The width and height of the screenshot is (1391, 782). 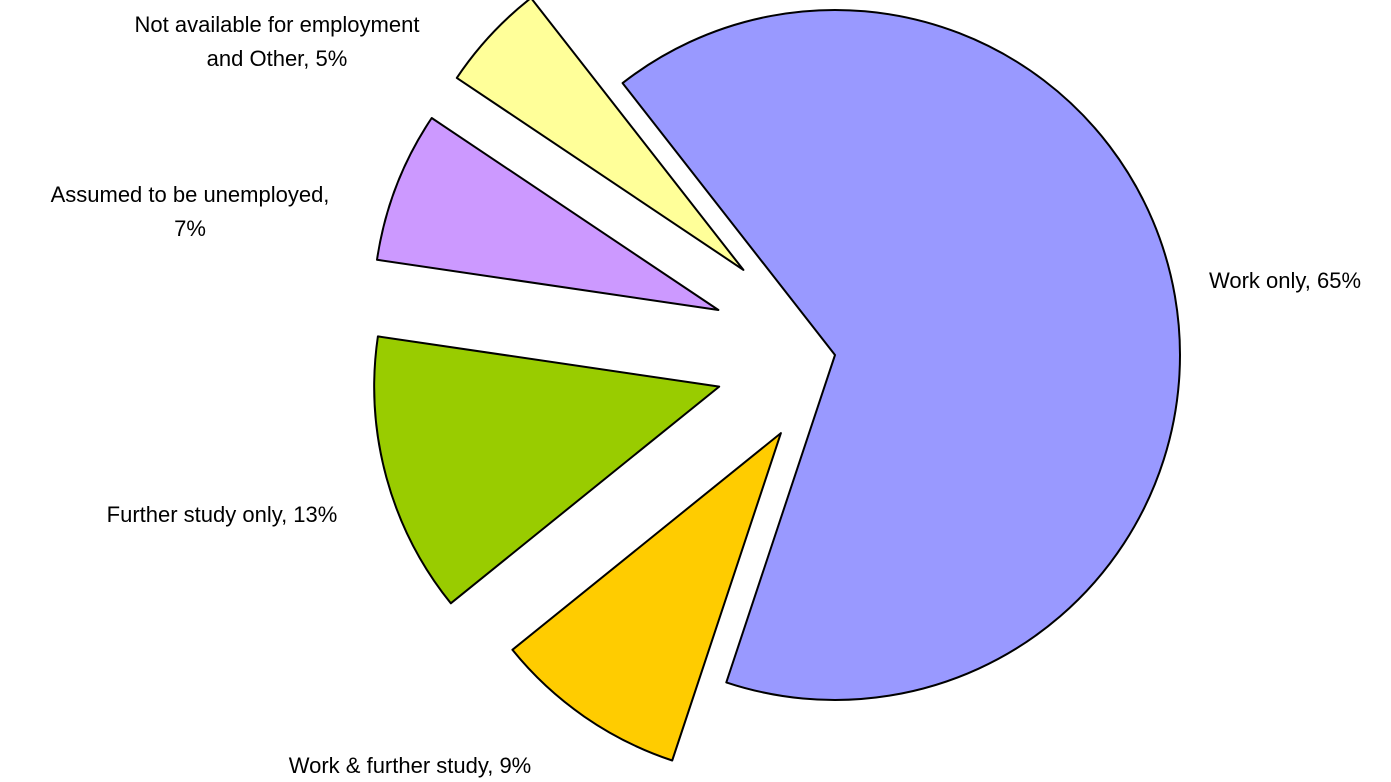 I want to click on pie-label-work-further-study: Work & further study, 9%, so click(x=410, y=765).